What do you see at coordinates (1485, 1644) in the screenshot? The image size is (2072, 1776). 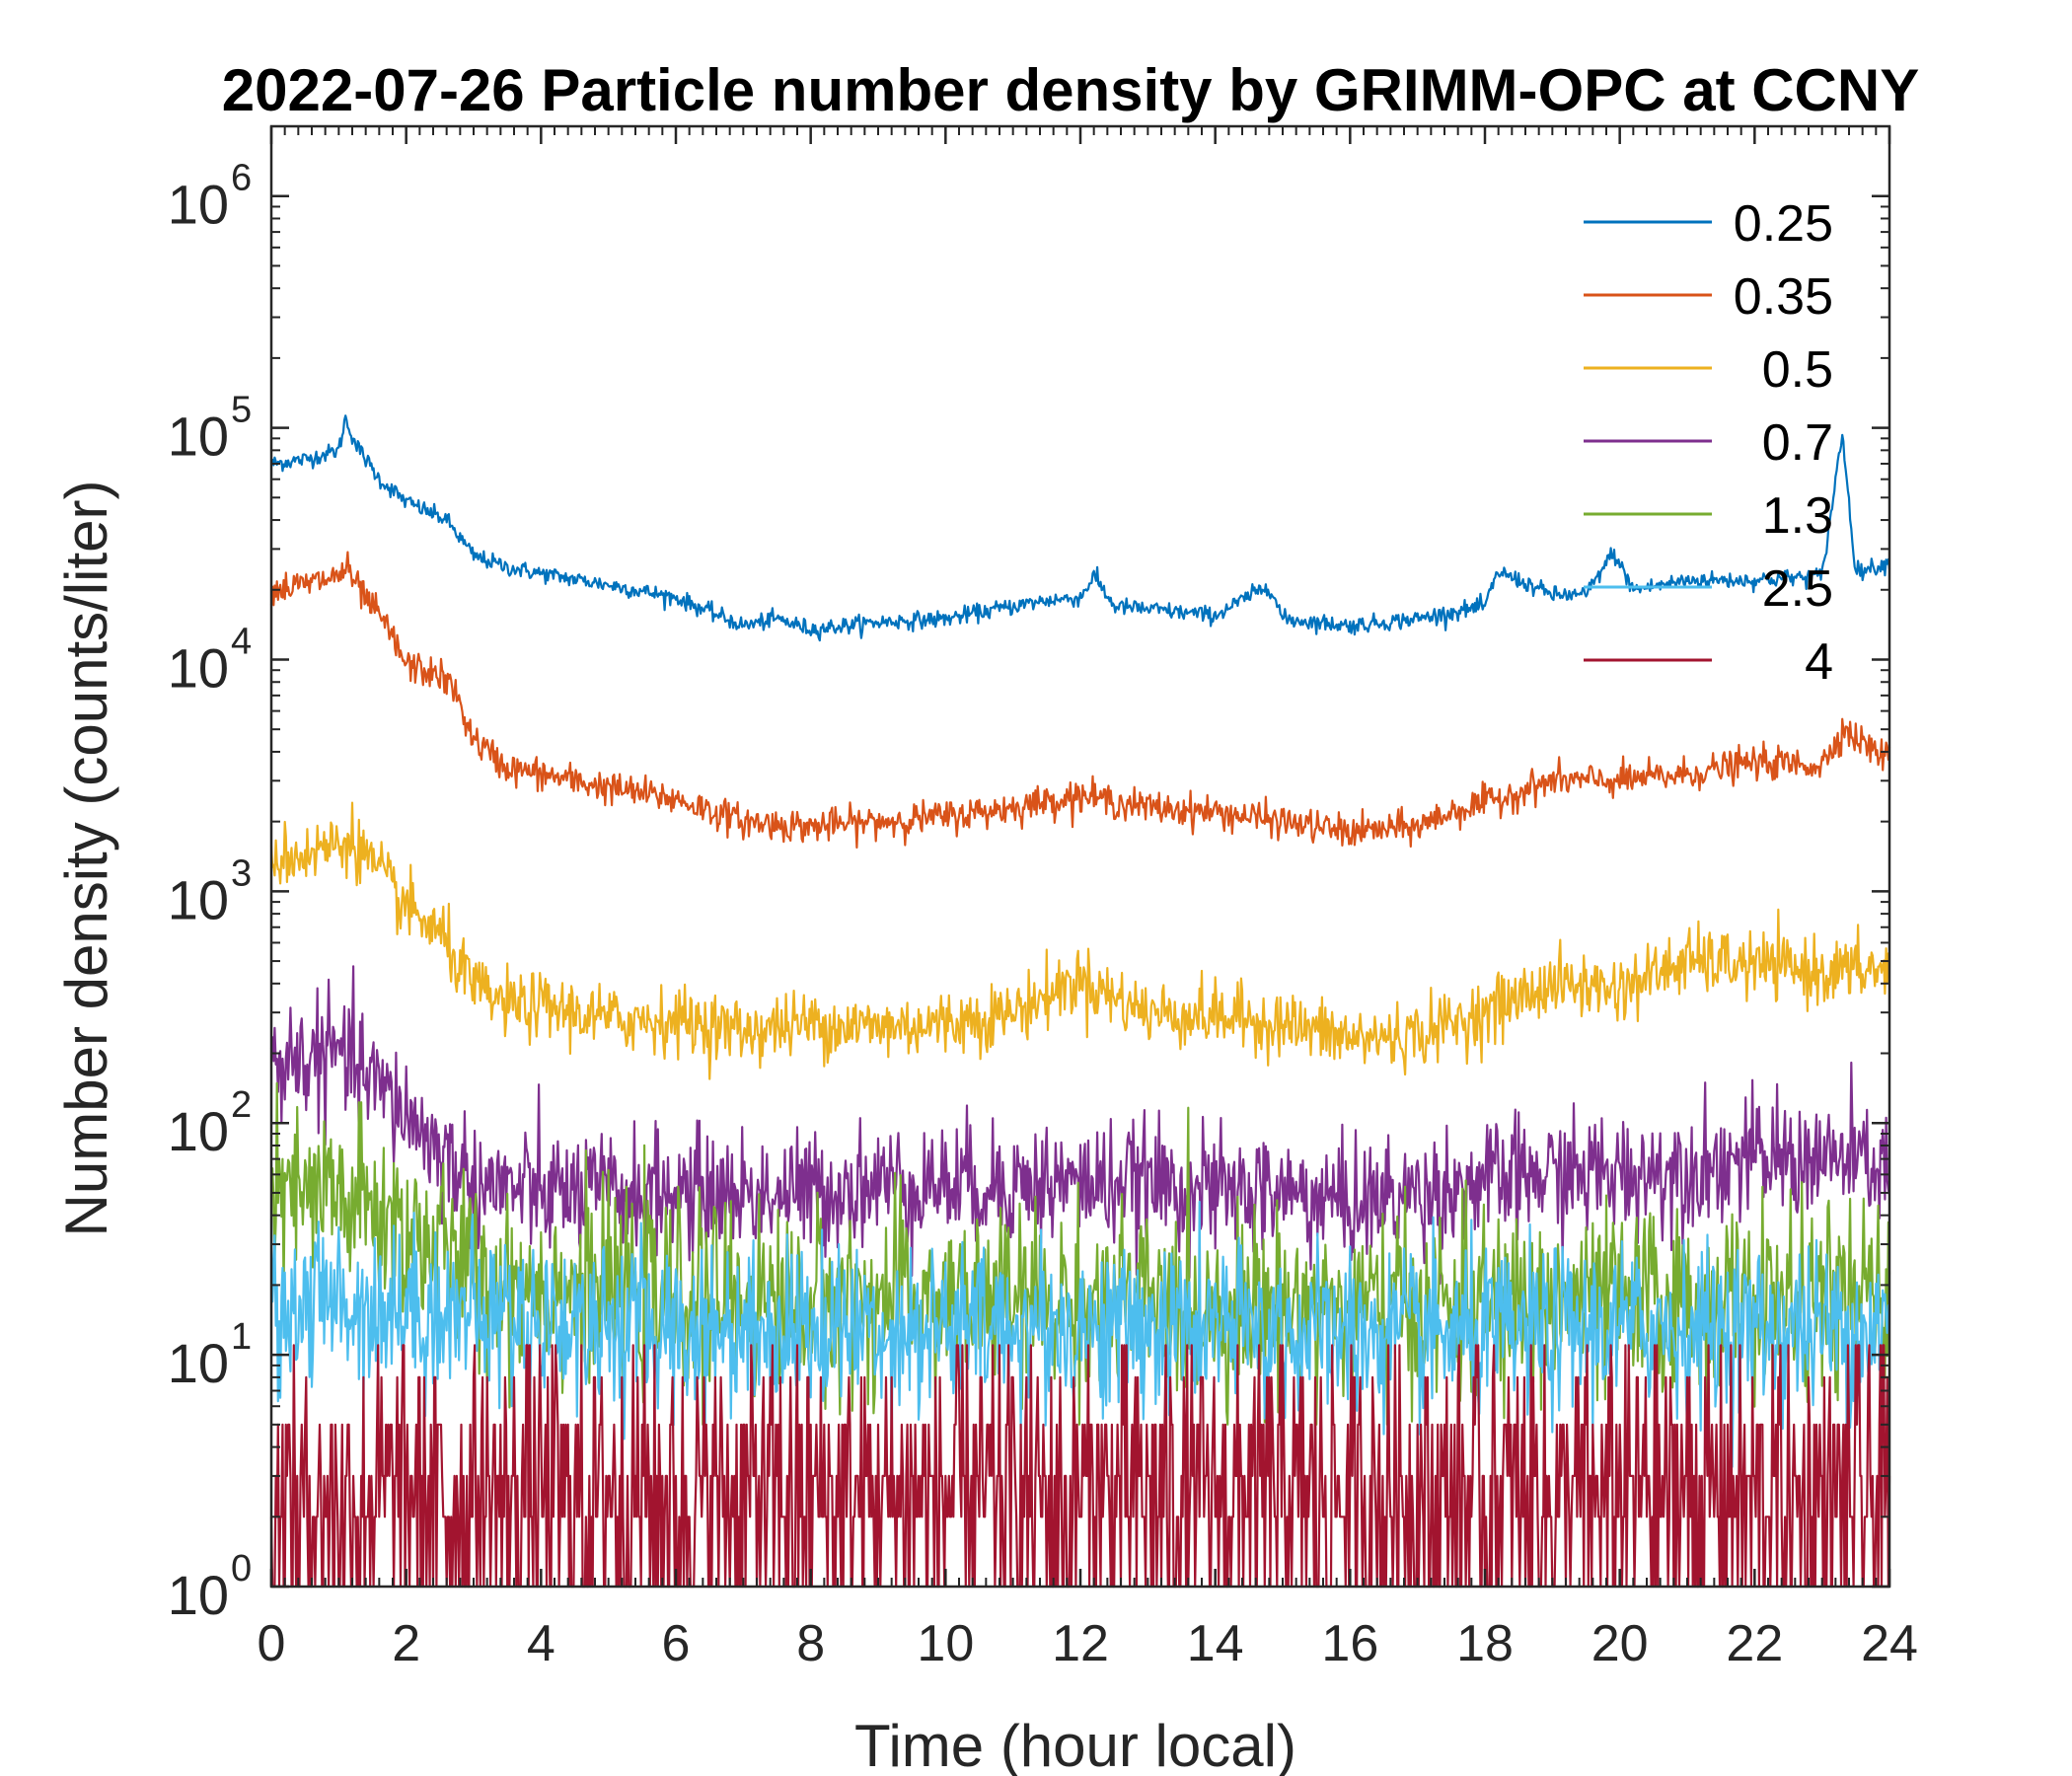 I see `x-tick-label: 18` at bounding box center [1485, 1644].